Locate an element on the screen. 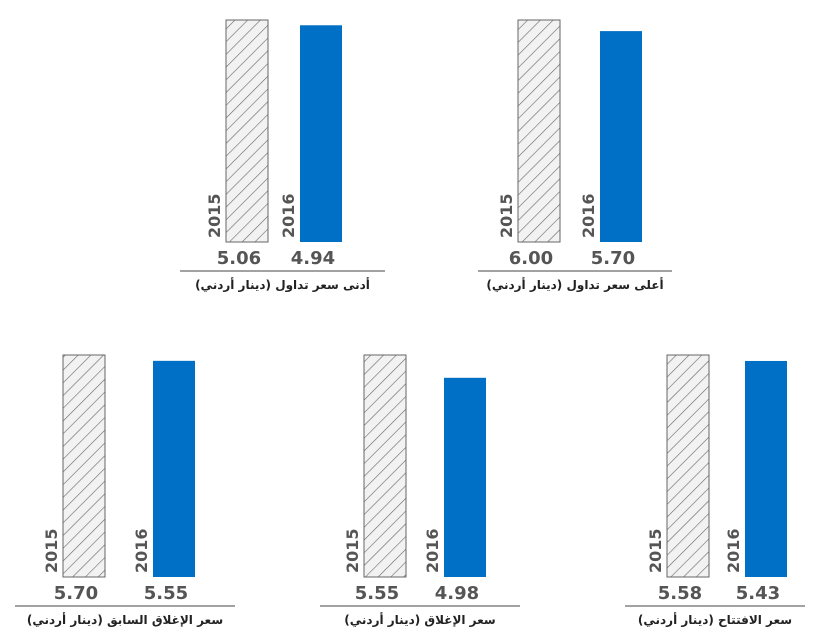 The height and width of the screenshot is (630, 820). value-label: 5.06 is located at coordinates (239, 258).